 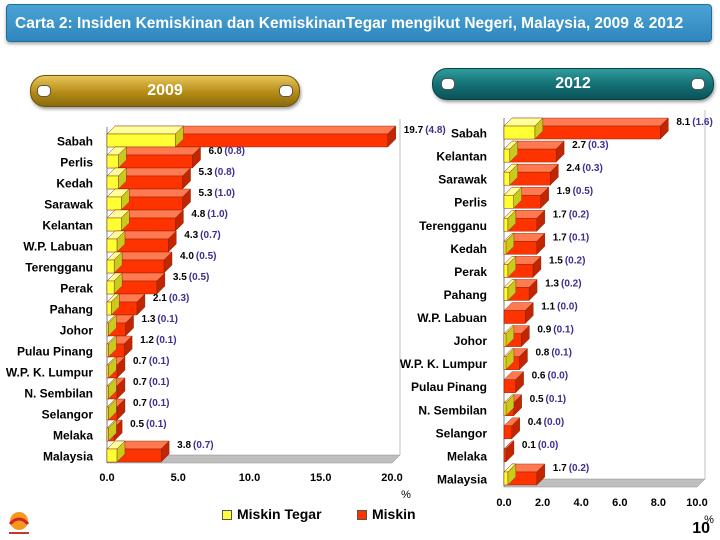 I want to click on data-label-miskin: 3.8, so click(x=184, y=445).